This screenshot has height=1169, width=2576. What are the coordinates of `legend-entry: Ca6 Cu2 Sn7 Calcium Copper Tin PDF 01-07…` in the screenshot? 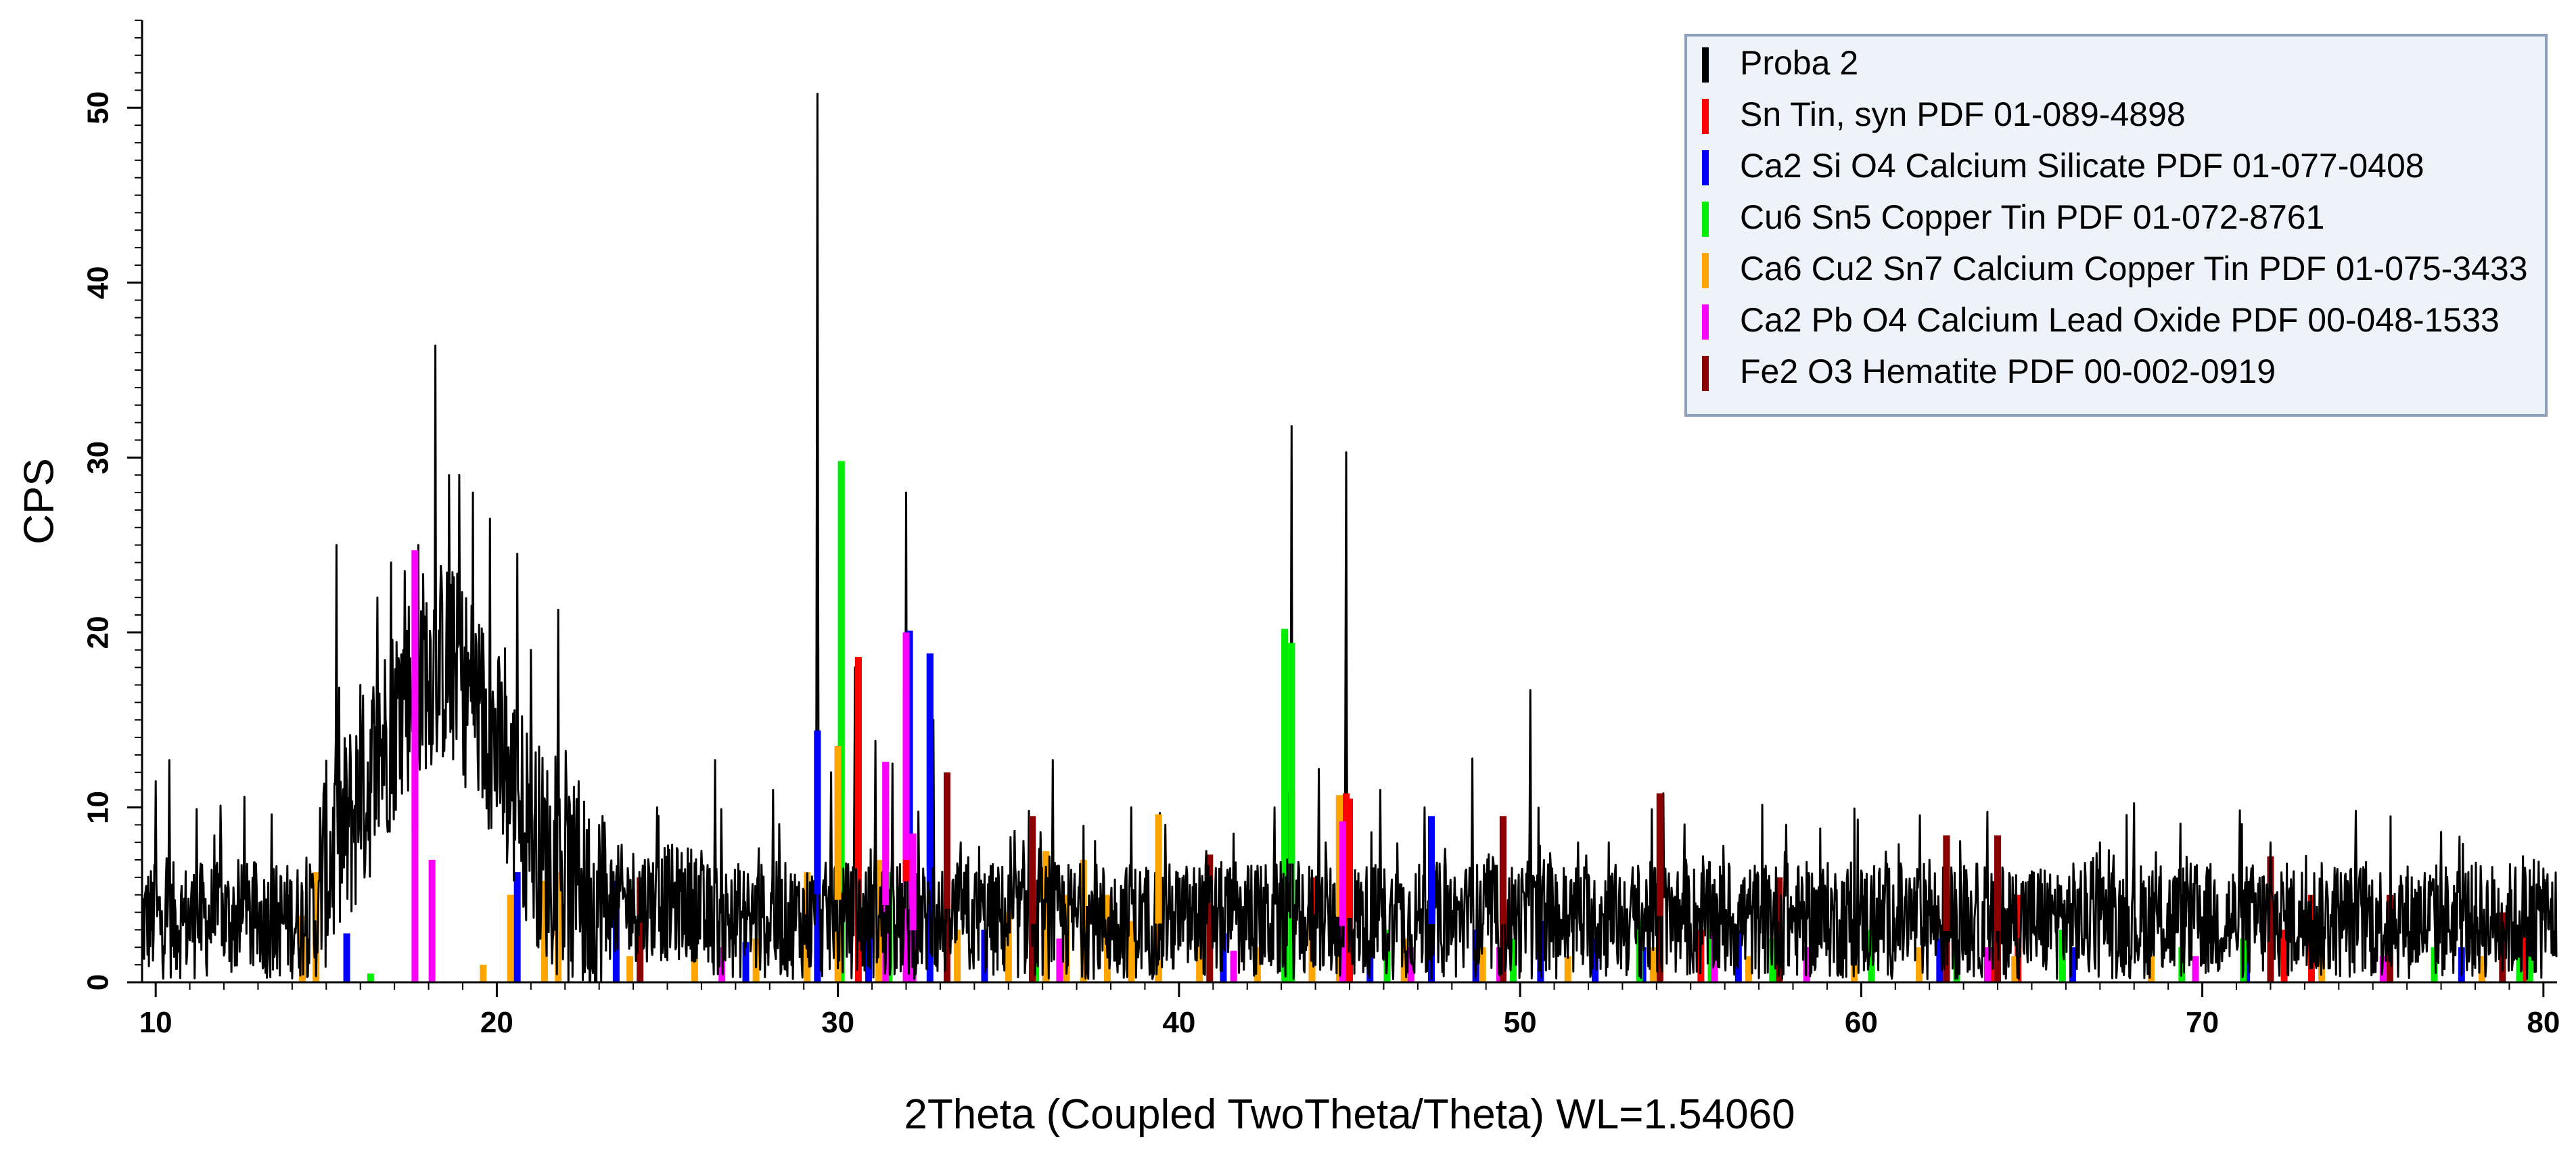 It's located at (2134, 269).